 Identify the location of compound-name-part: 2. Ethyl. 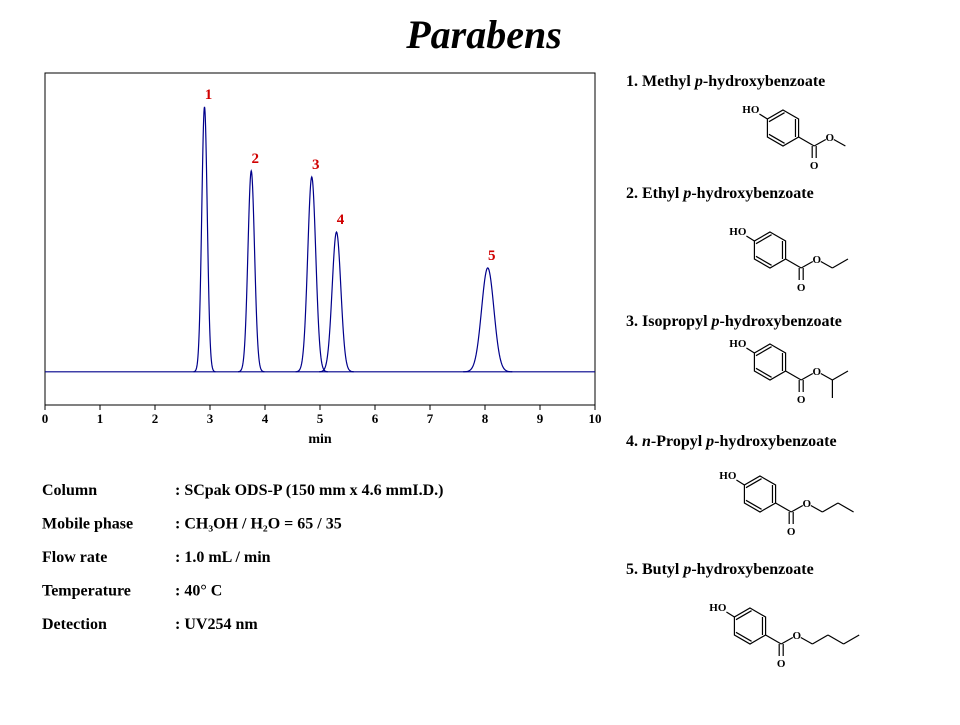
(654, 193).